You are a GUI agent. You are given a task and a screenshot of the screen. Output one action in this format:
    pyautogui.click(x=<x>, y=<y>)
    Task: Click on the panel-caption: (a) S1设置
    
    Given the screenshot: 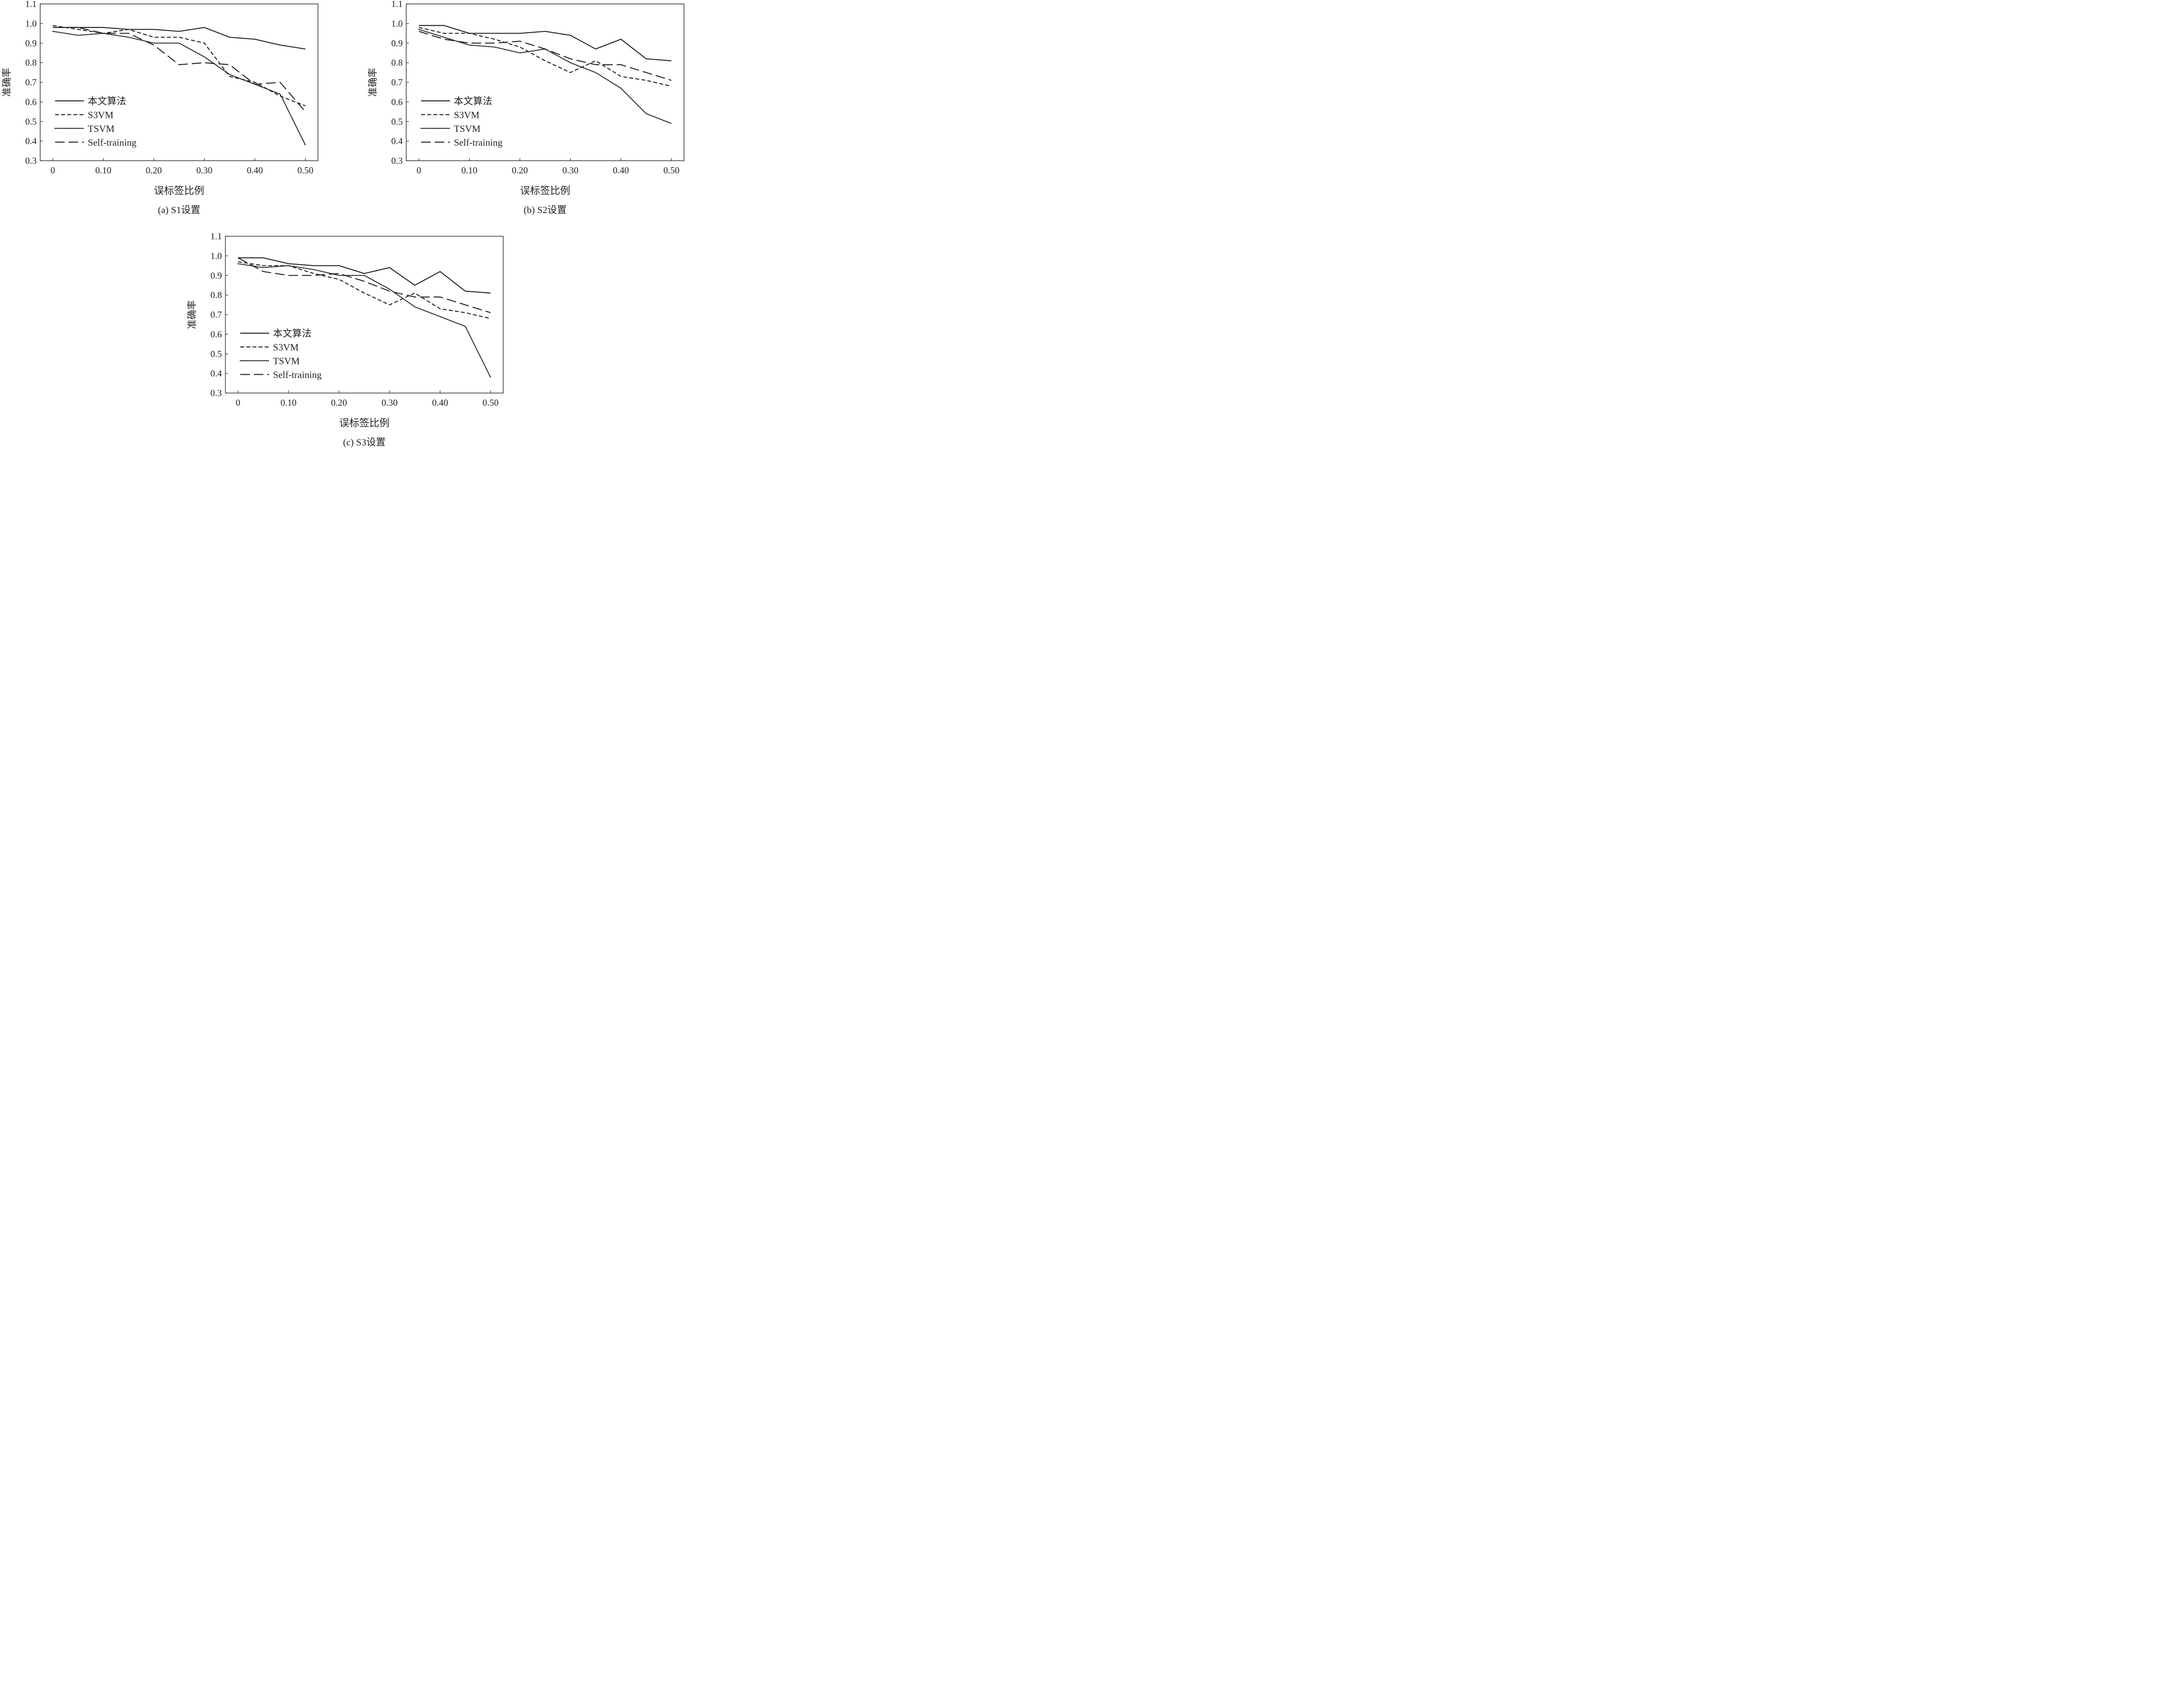 What is the action you would take?
    pyautogui.click(x=179, y=209)
    